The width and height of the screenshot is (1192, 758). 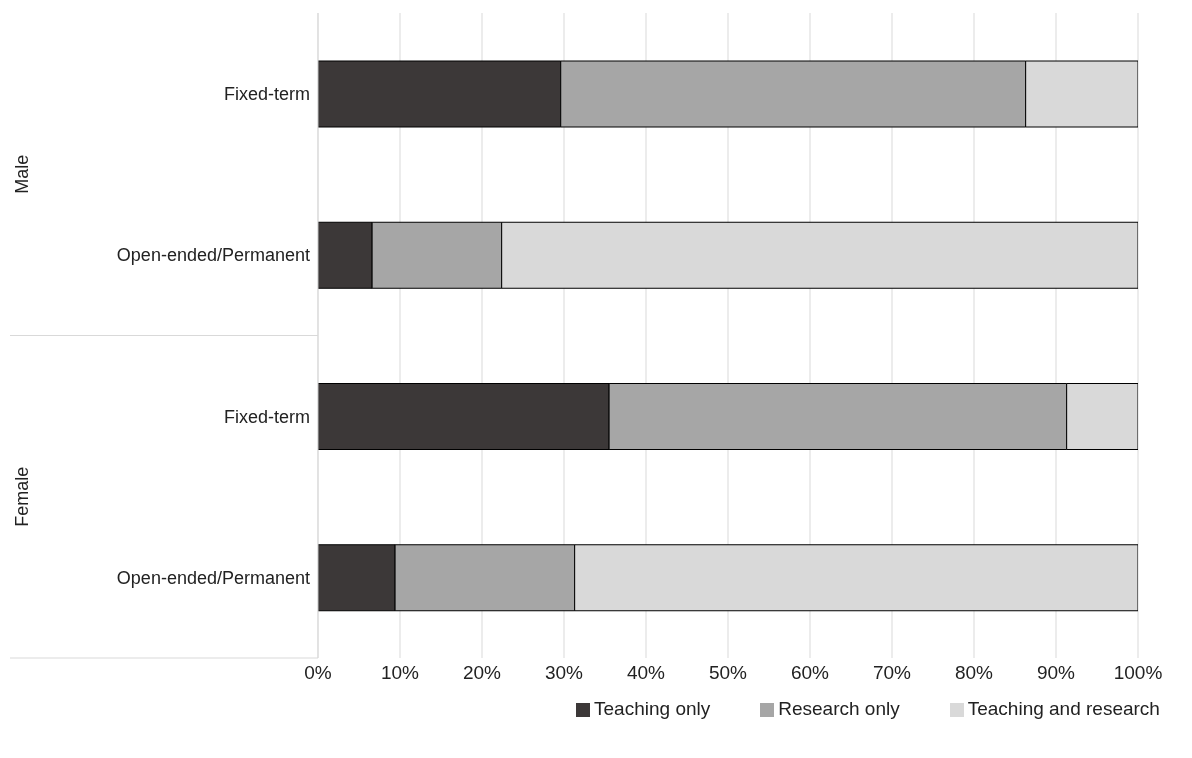 I want to click on legend-label: Teaching only, so click(x=652, y=708).